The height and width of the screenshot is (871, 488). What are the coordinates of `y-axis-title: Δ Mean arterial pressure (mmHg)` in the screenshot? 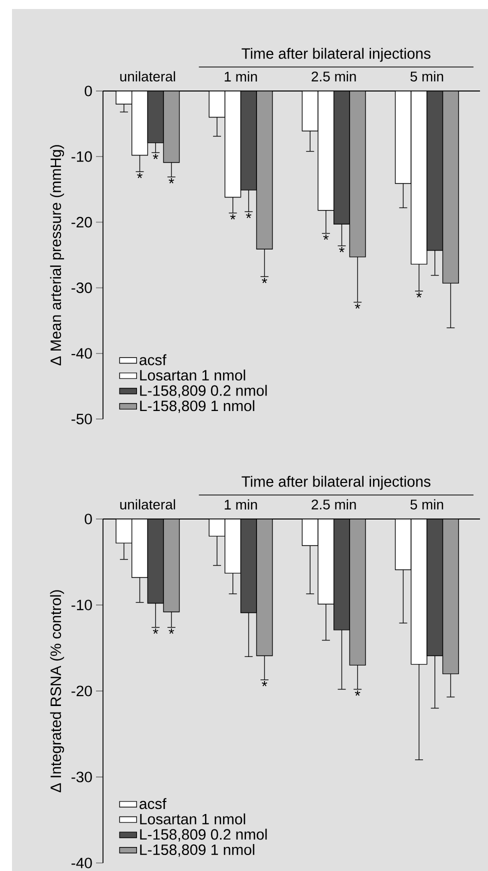 It's located at (57, 255).